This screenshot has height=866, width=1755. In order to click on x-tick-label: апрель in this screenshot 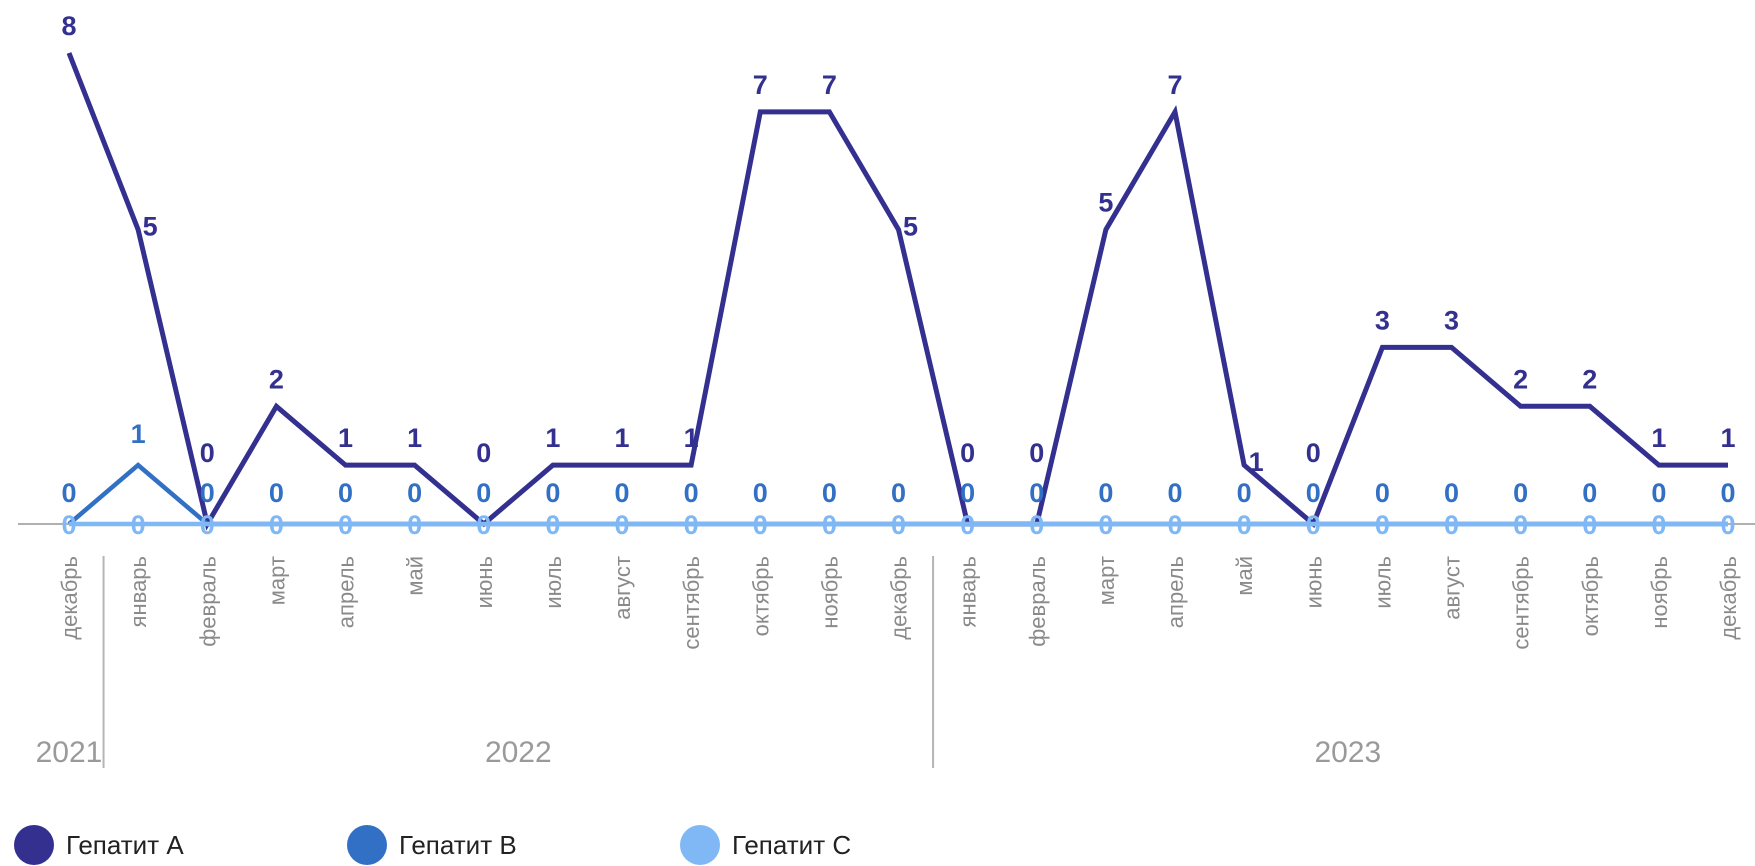, I will do `click(346, 592)`.